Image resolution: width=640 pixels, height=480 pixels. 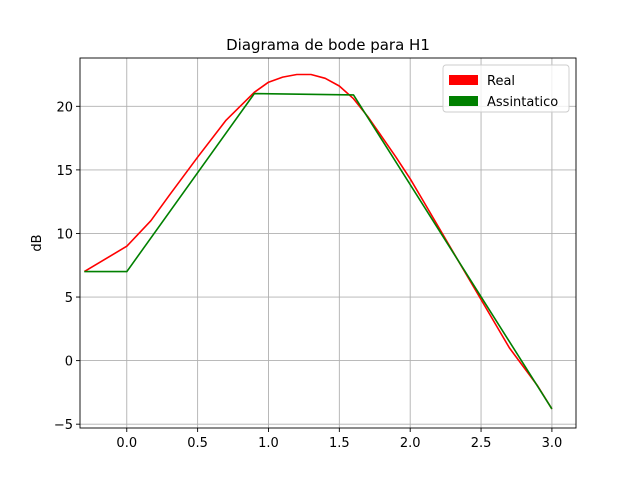 I want to click on x-tick-label: 2.0, so click(x=410, y=443).